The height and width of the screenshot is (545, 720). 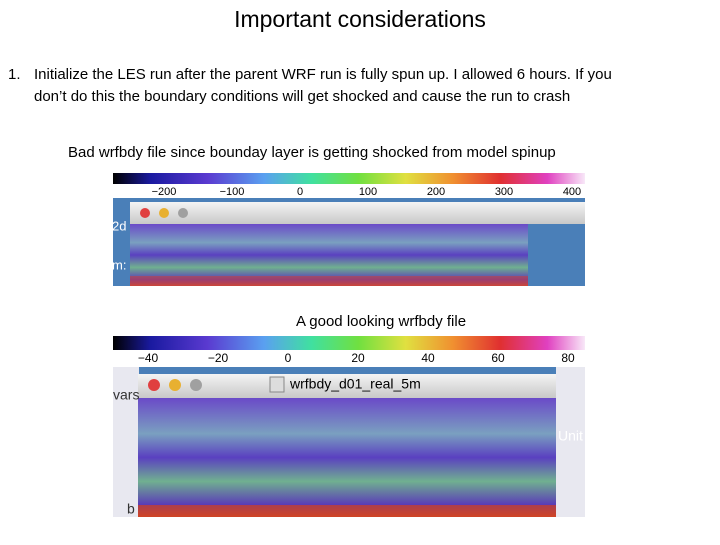 I want to click on caption: A good looking wrfbdy file, so click(x=381, y=321).